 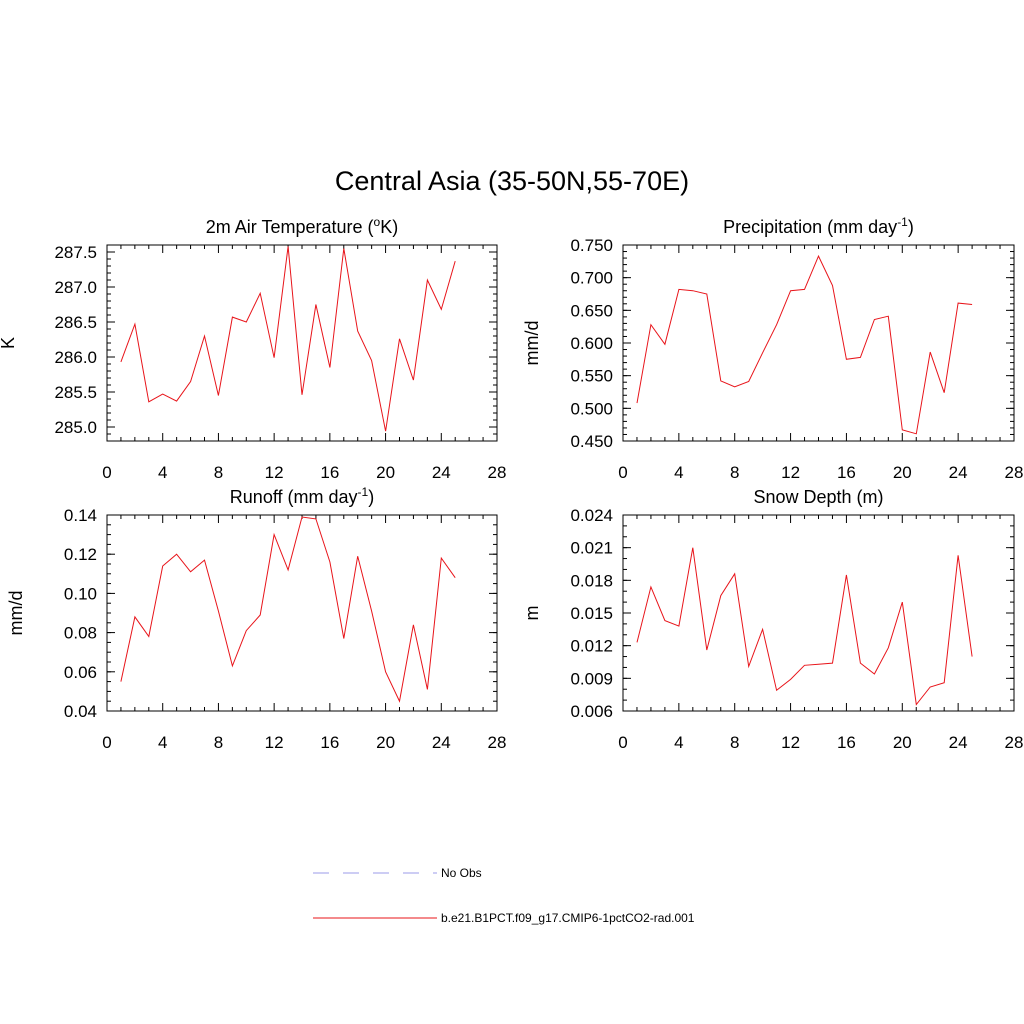 What do you see at coordinates (591, 245) in the screenshot?
I see `y-tick-label: 0.750` at bounding box center [591, 245].